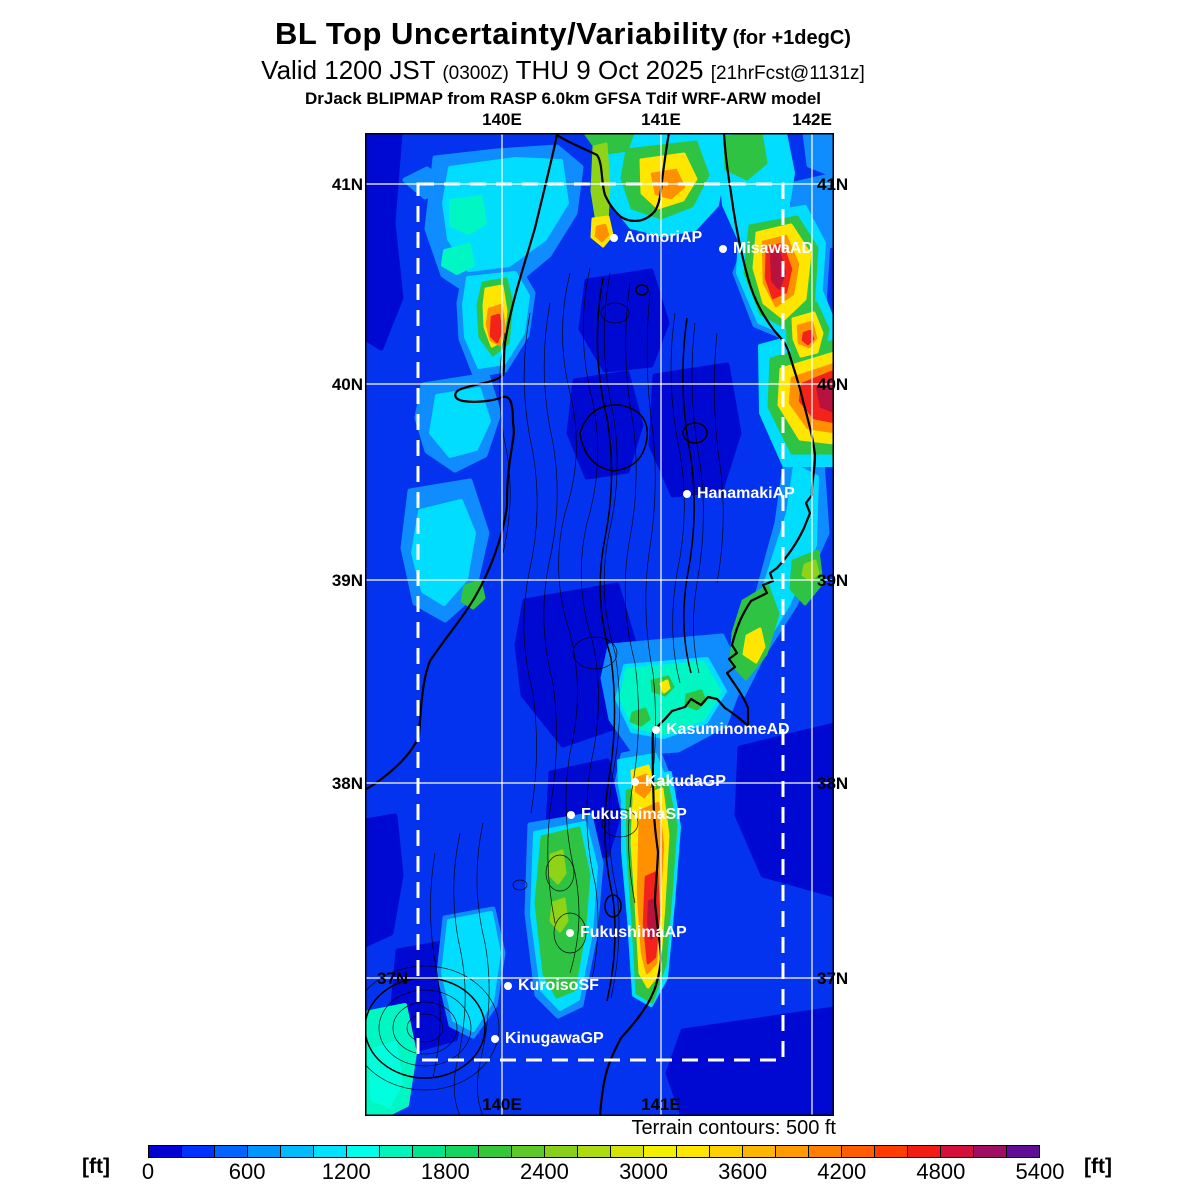 This screenshot has width=1200, height=1200. I want to click on lon-label-bottom-141e: 141E, so click(661, 1104).